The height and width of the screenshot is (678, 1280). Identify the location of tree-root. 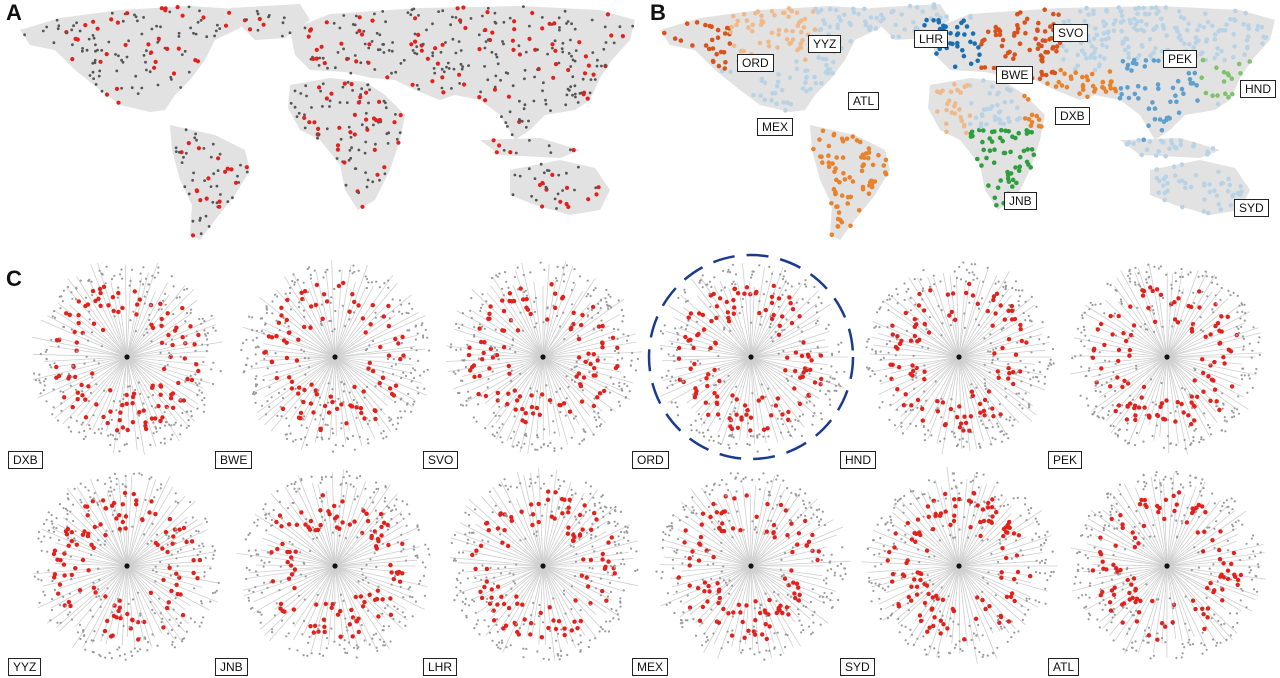
(1167, 357).